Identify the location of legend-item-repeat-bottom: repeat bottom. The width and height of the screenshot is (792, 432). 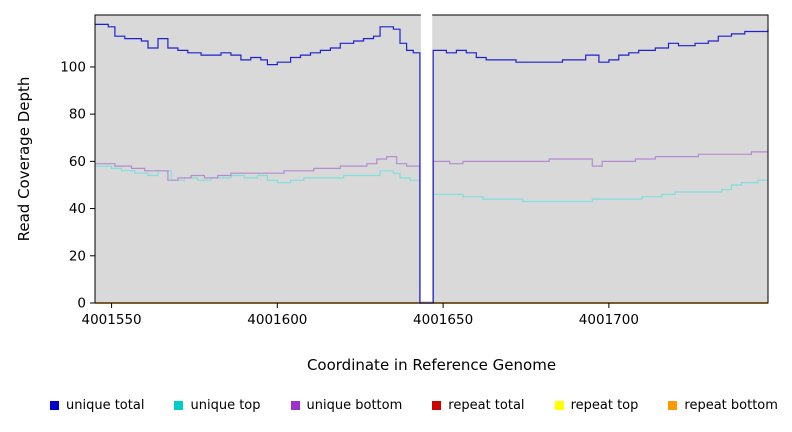
(723, 405).